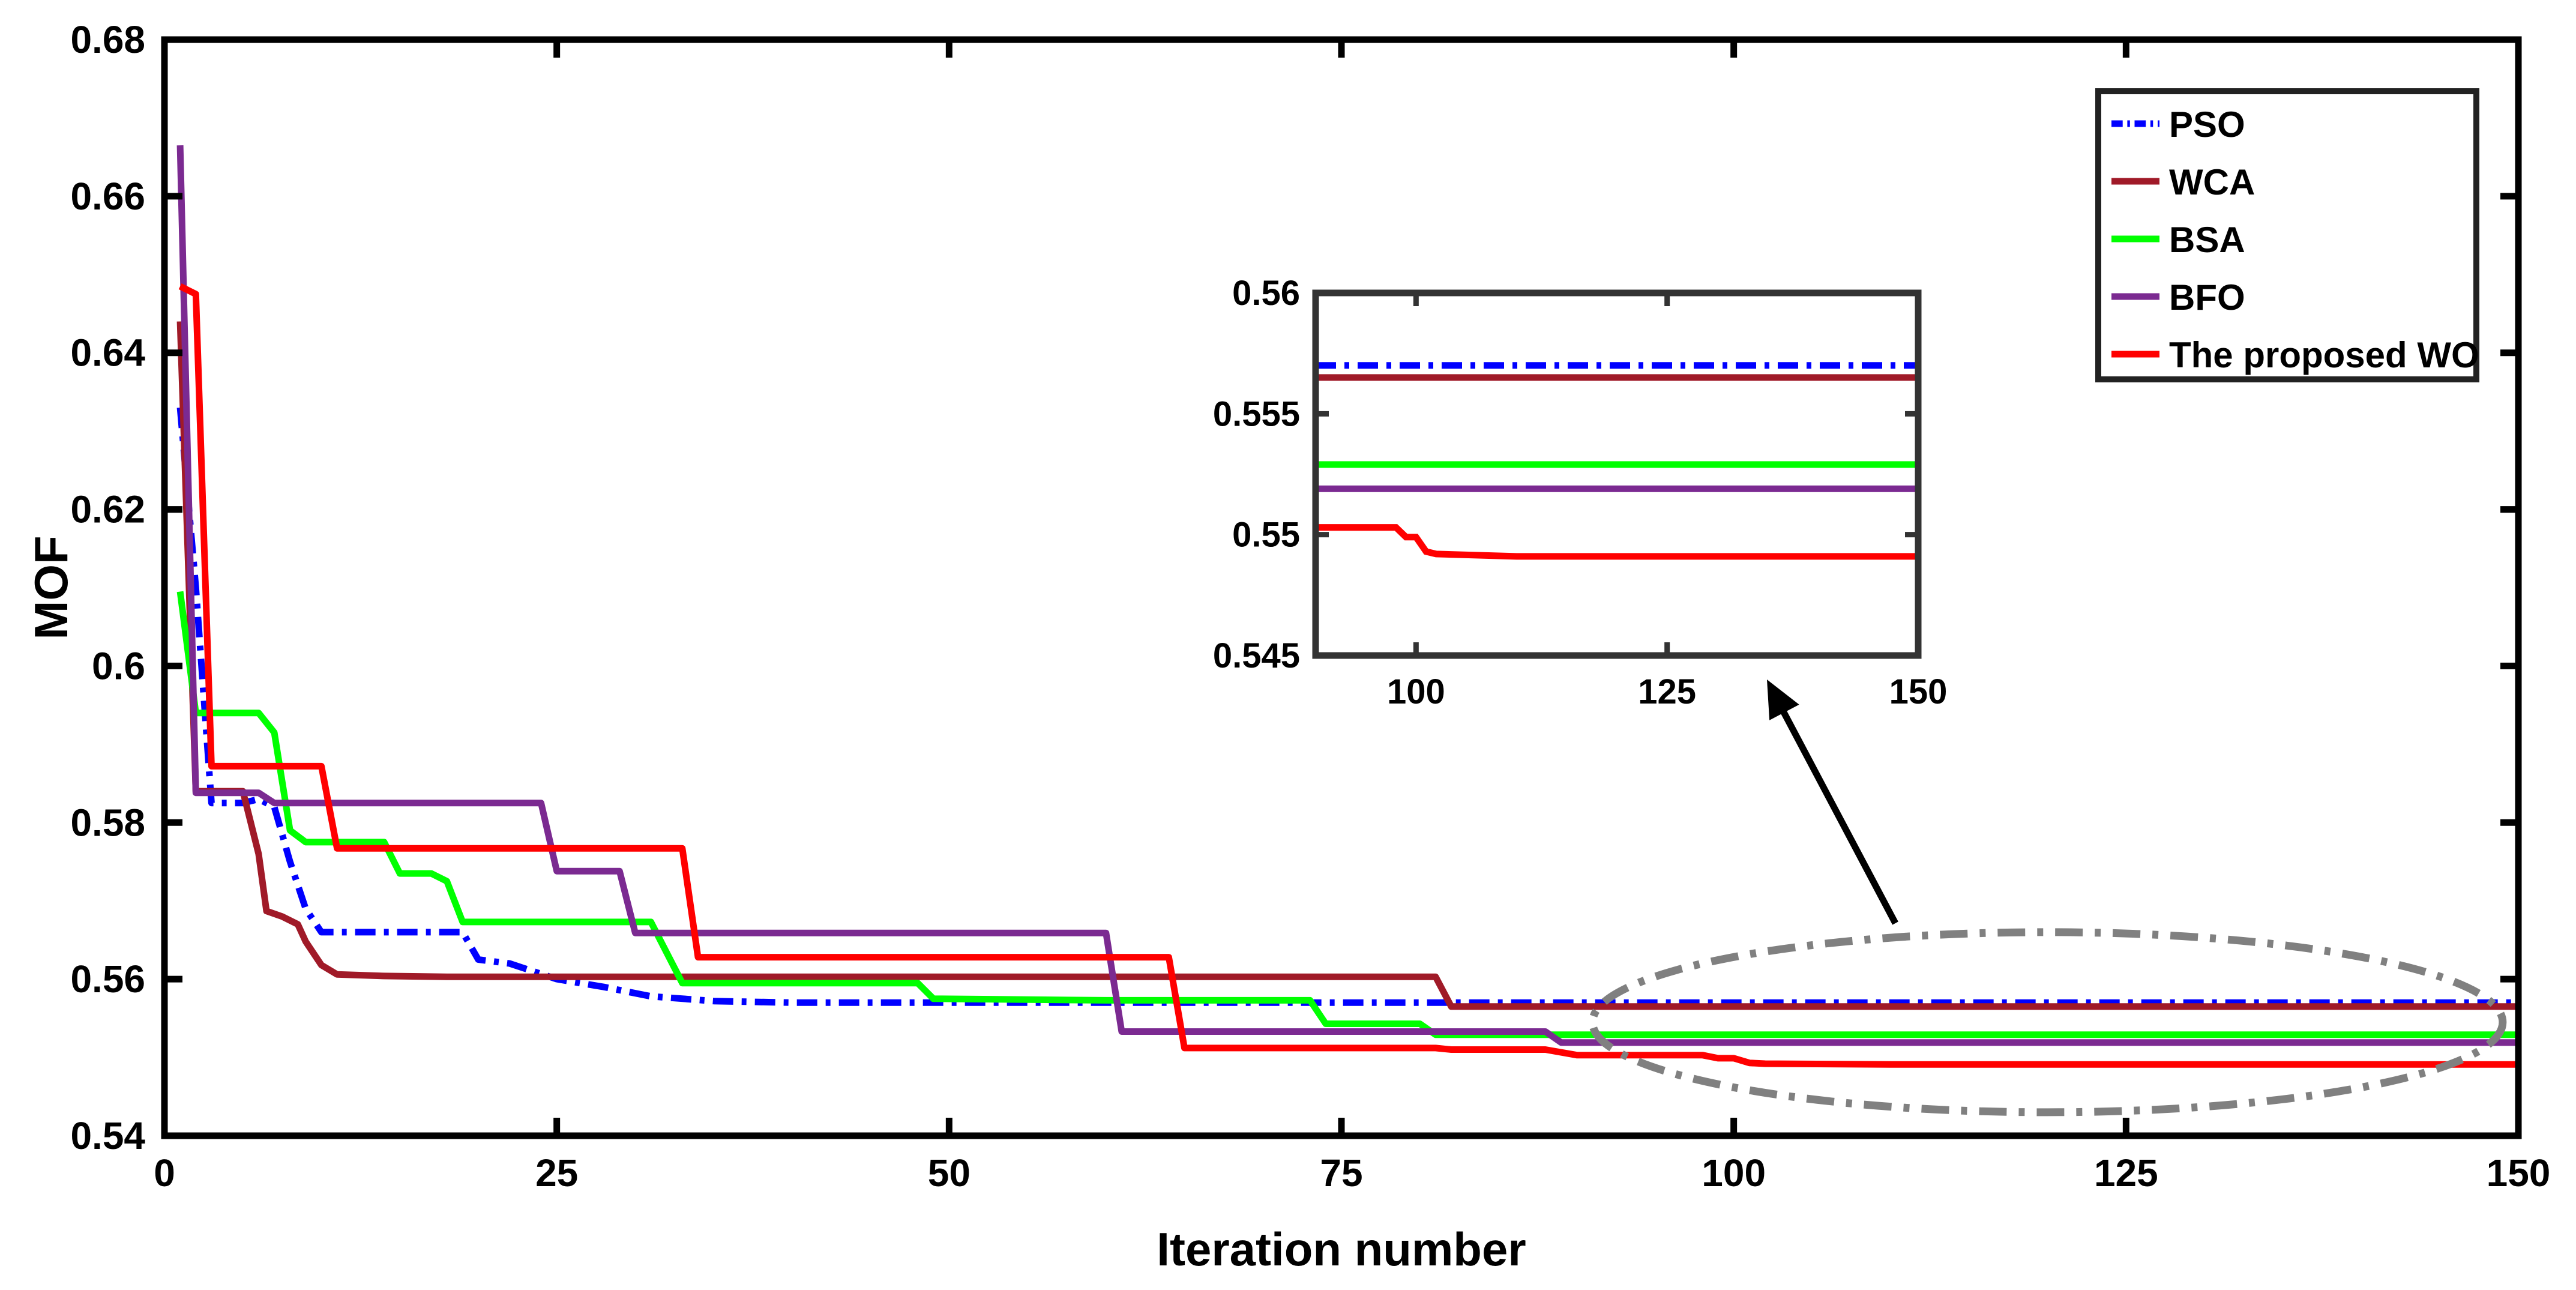 Image resolution: width=2576 pixels, height=1290 pixels. I want to click on zoom-arrow-line, so click(1835, 810).